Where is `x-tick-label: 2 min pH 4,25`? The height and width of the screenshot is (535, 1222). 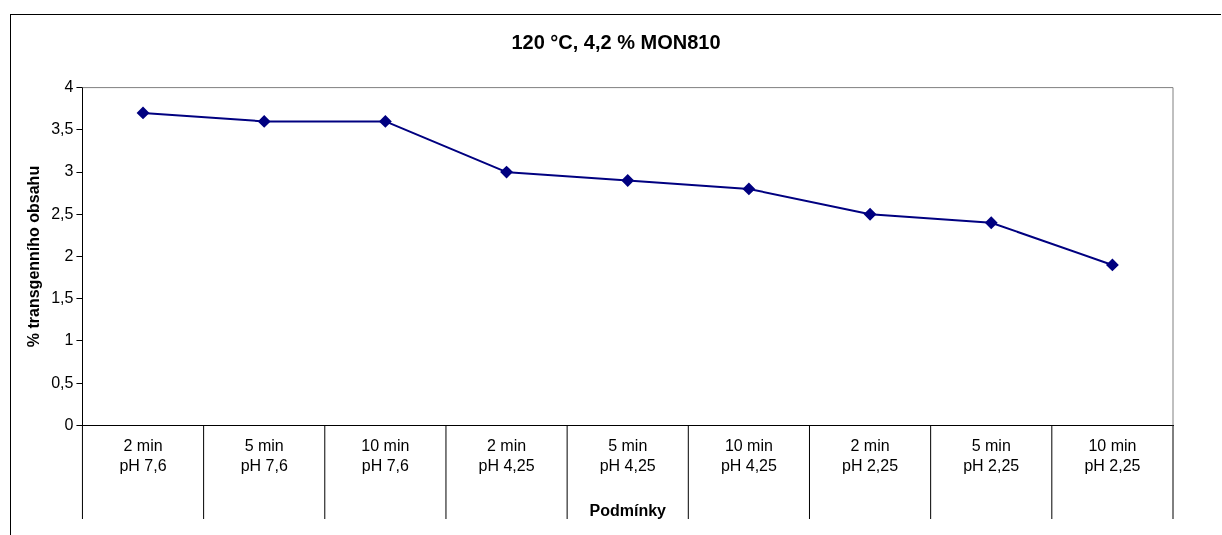
x-tick-label: 2 min pH 4,25 is located at coordinates (506, 455).